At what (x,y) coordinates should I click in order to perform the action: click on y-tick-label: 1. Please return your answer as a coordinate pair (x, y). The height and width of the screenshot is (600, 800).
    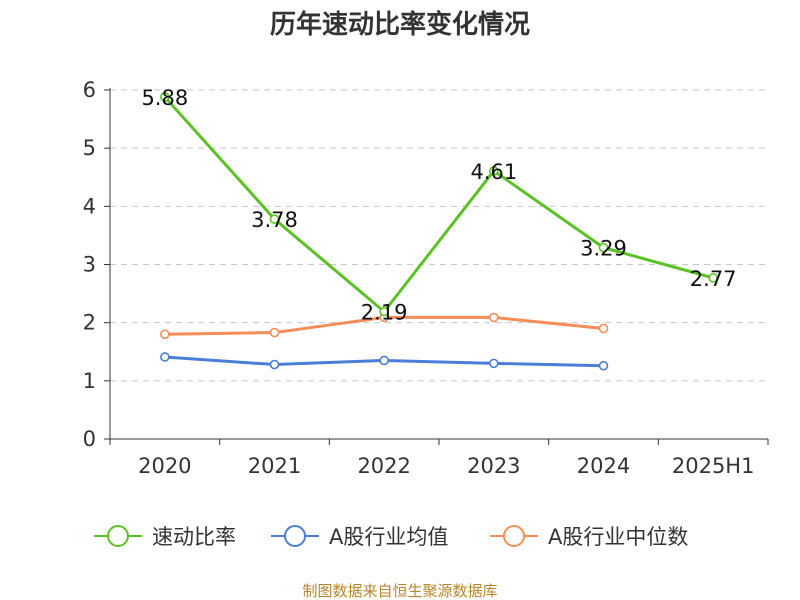
    Looking at the image, I should click on (89, 381).